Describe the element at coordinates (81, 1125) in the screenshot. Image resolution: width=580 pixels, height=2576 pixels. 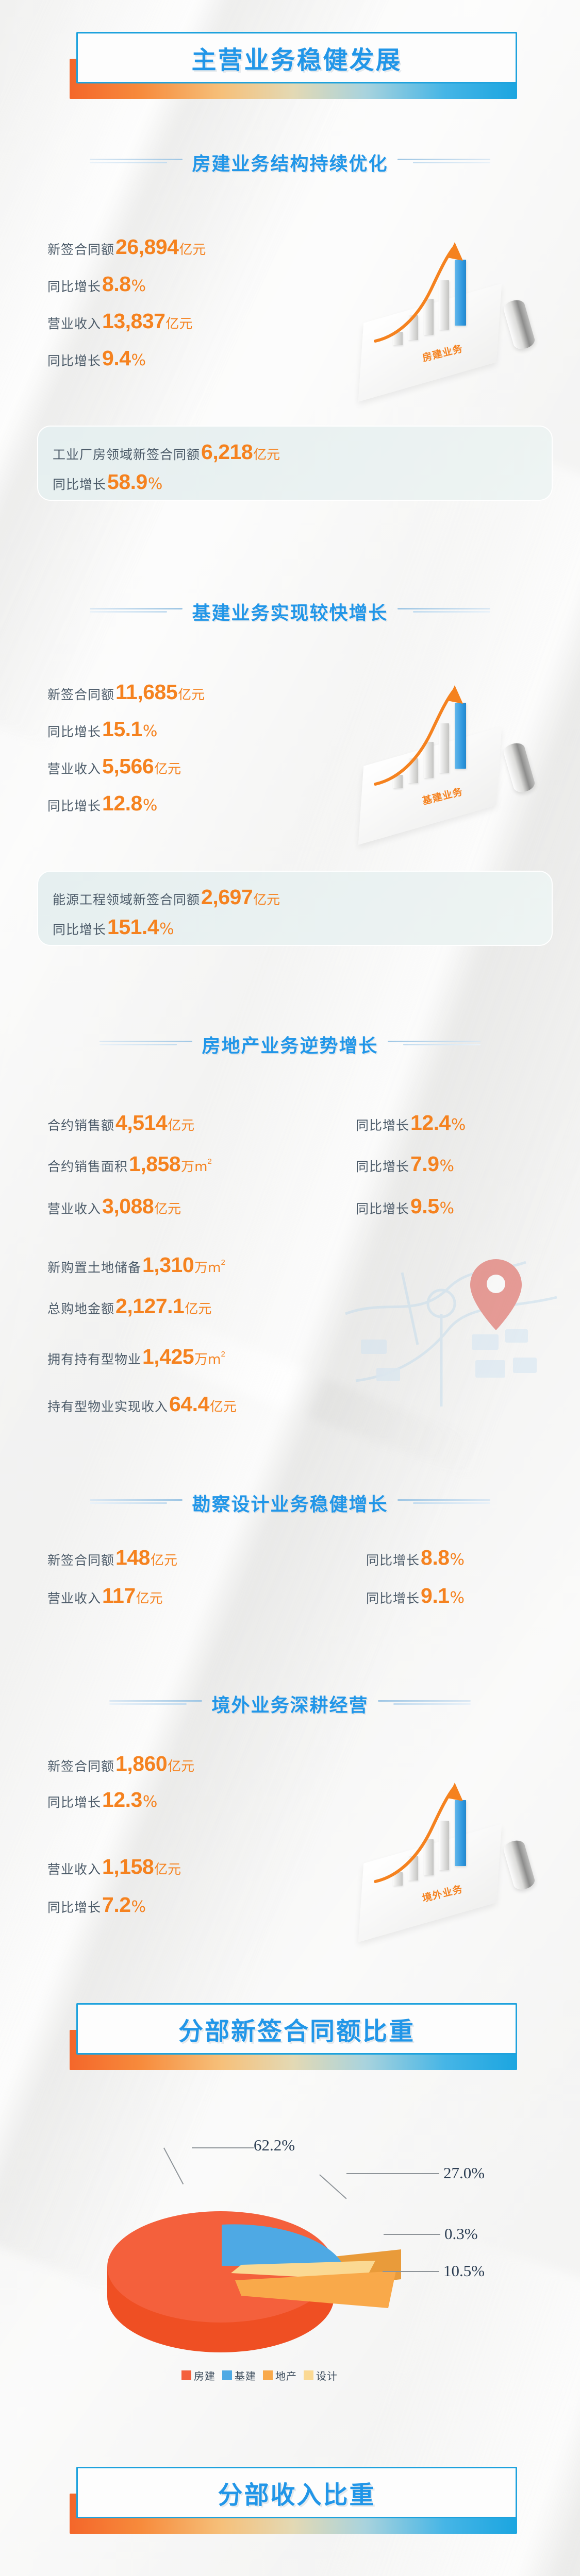
I see `stat-label: 合约销售额` at that location.